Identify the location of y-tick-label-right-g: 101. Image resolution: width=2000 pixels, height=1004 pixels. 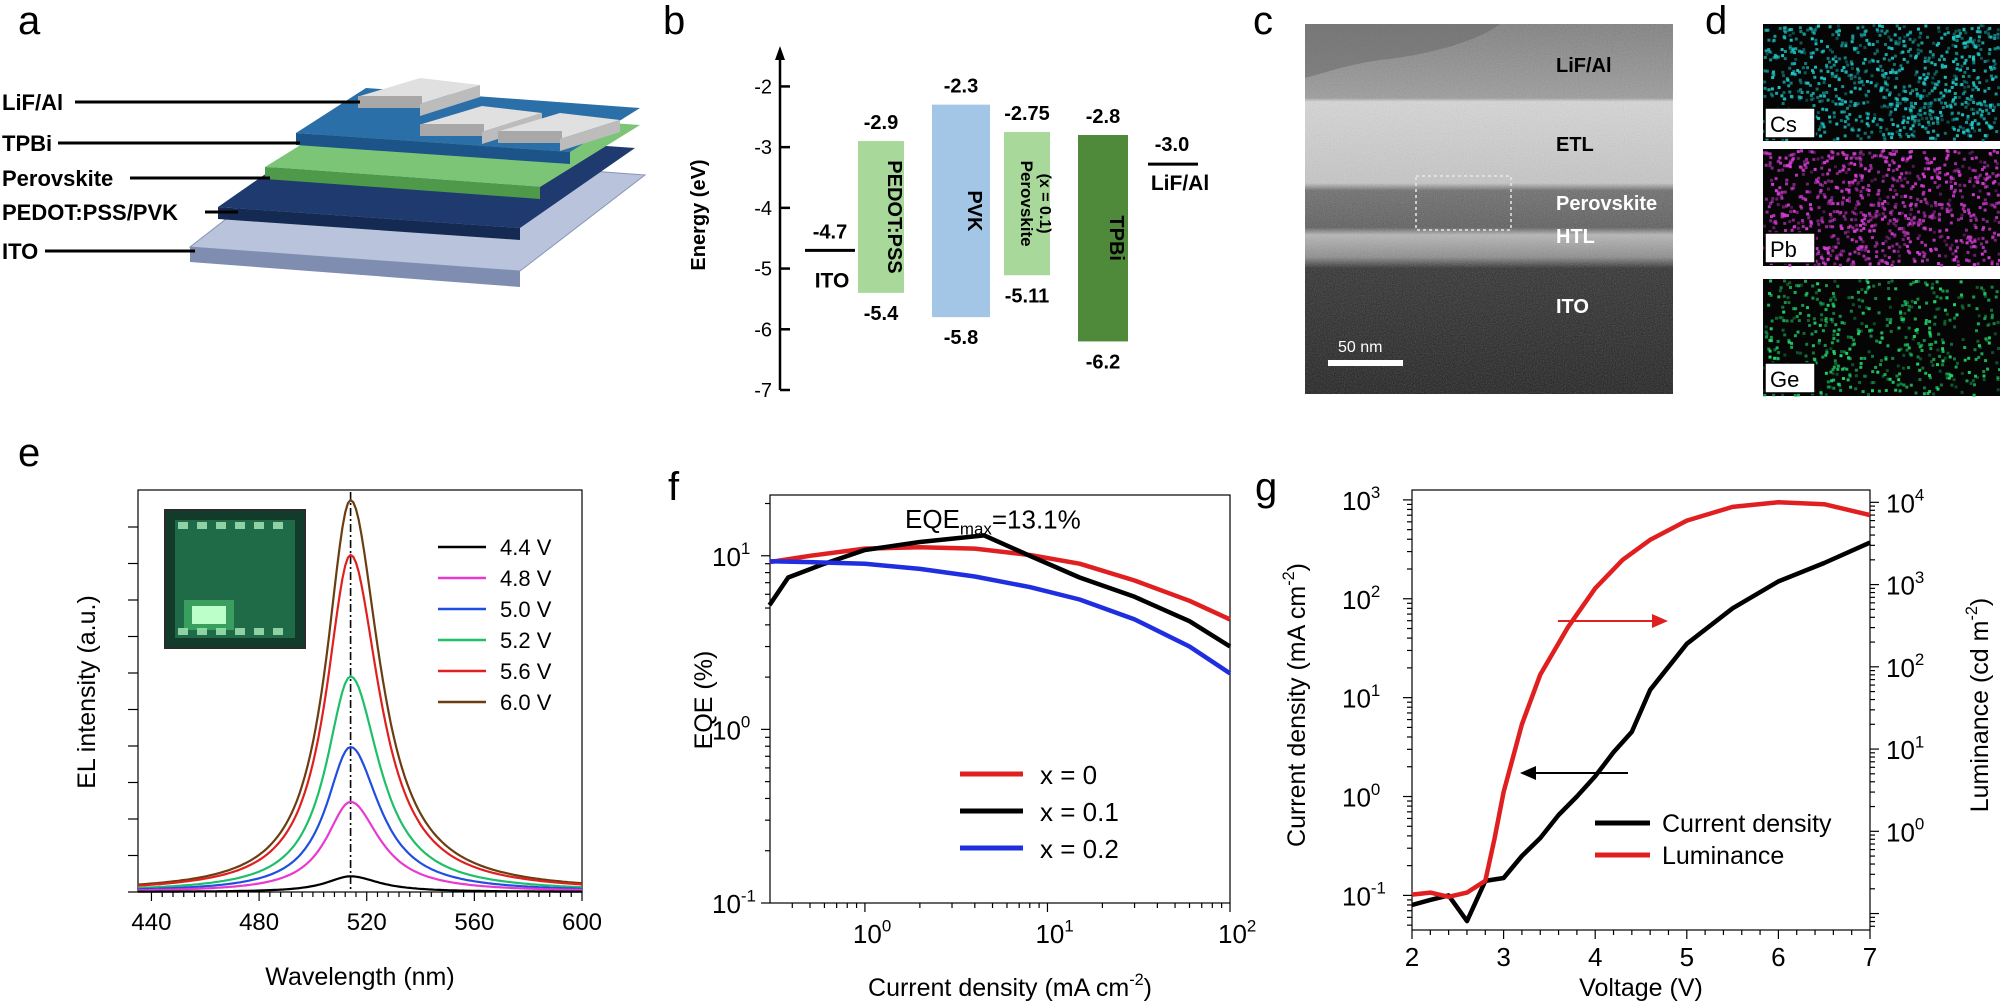
(1905, 748).